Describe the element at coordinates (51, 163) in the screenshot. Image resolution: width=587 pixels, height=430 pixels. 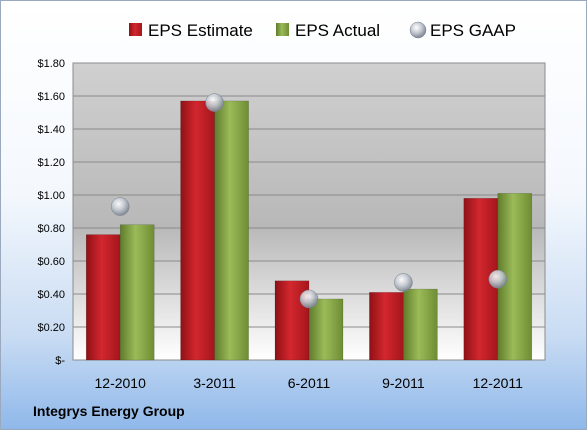
I see `y-tick-label: $1.20` at that location.